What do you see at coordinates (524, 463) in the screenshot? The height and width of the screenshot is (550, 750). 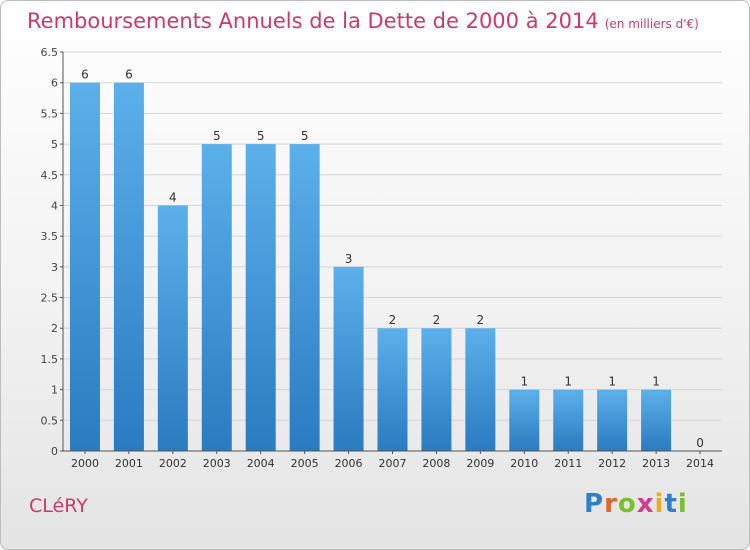 I see `x-tick-label: 2010` at bounding box center [524, 463].